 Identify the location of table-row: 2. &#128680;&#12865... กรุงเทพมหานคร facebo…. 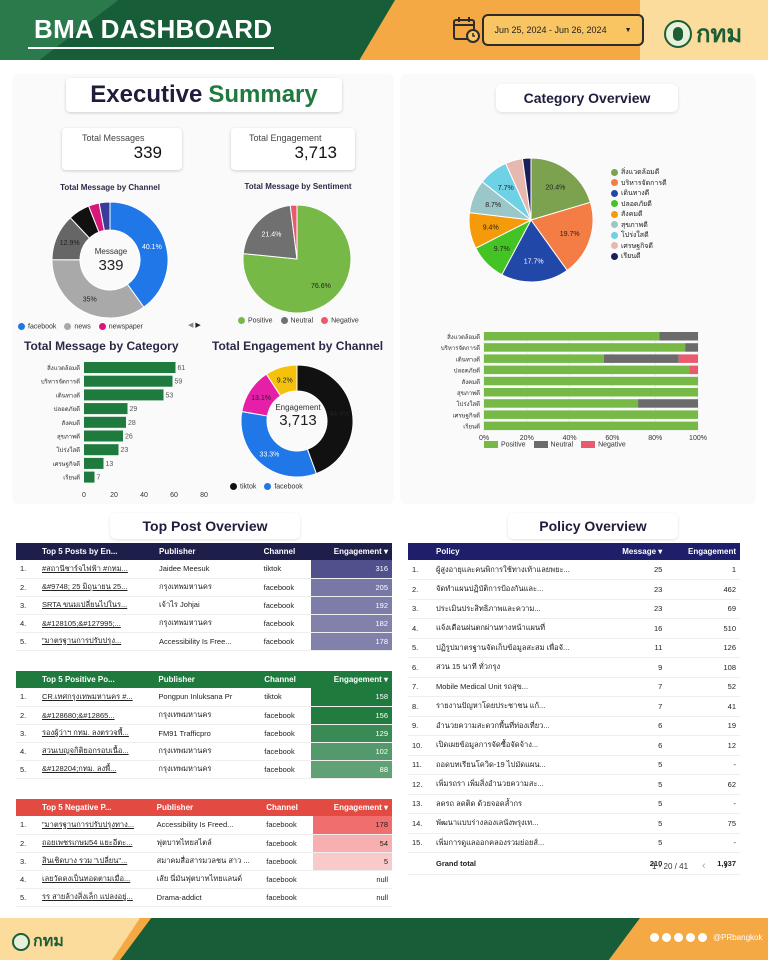
(204, 715).